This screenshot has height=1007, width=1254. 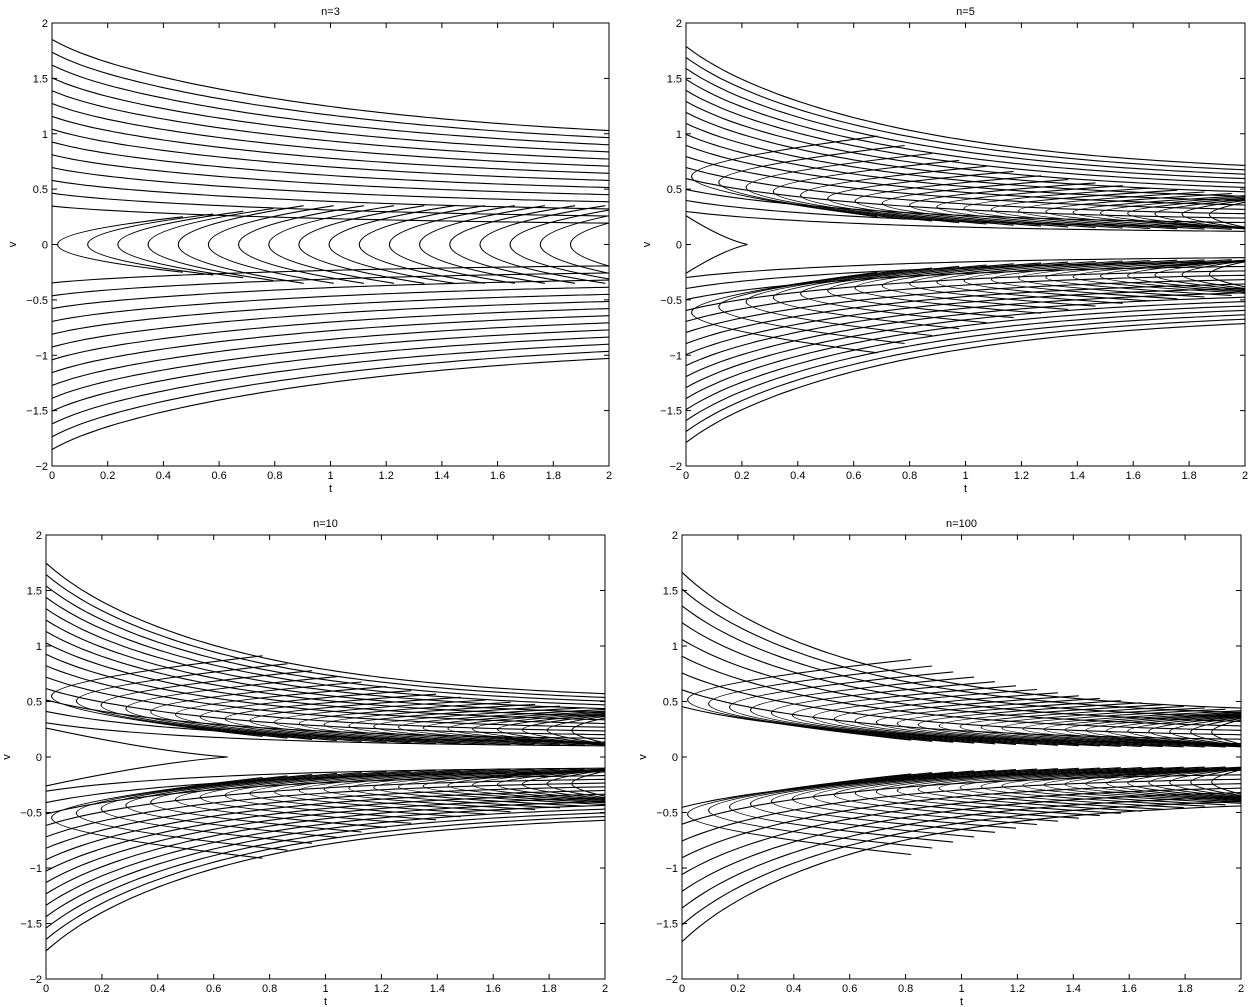 I want to click on y-tick-label: −2, so click(x=41, y=467).